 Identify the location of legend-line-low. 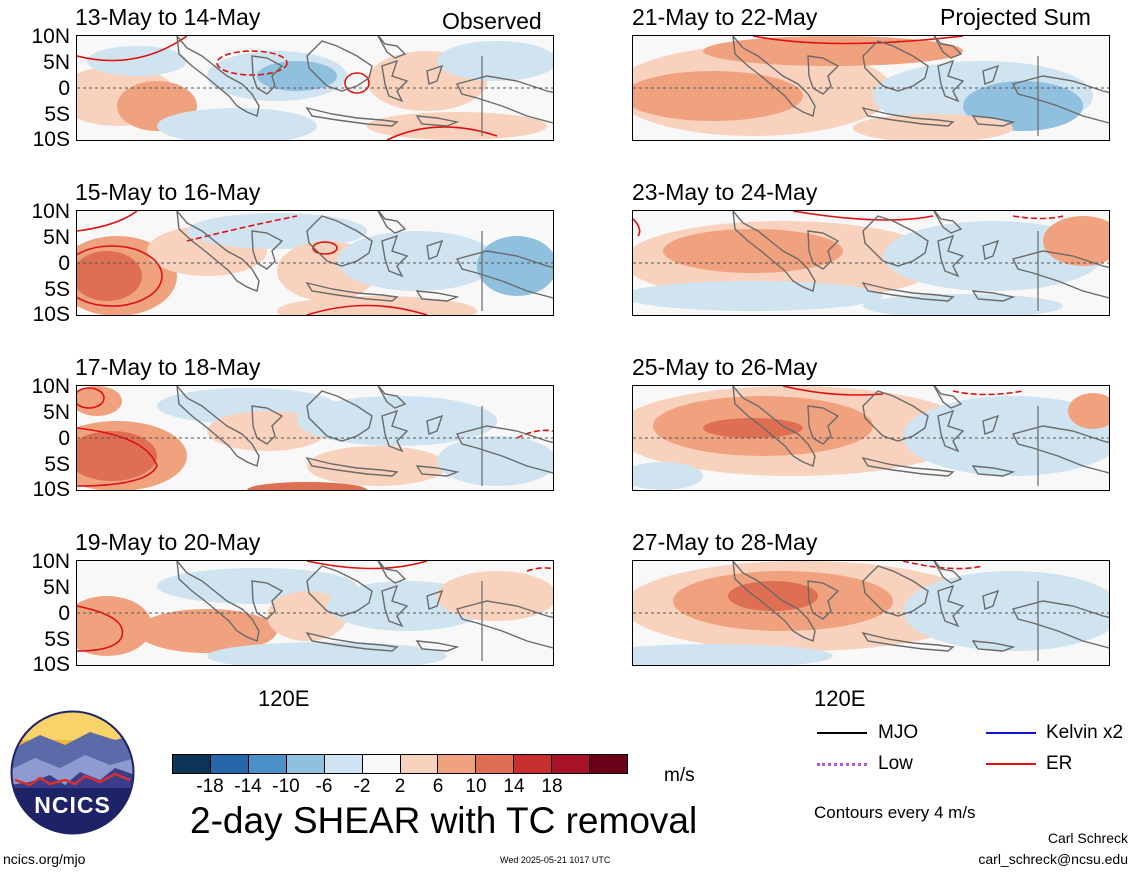
(842, 764).